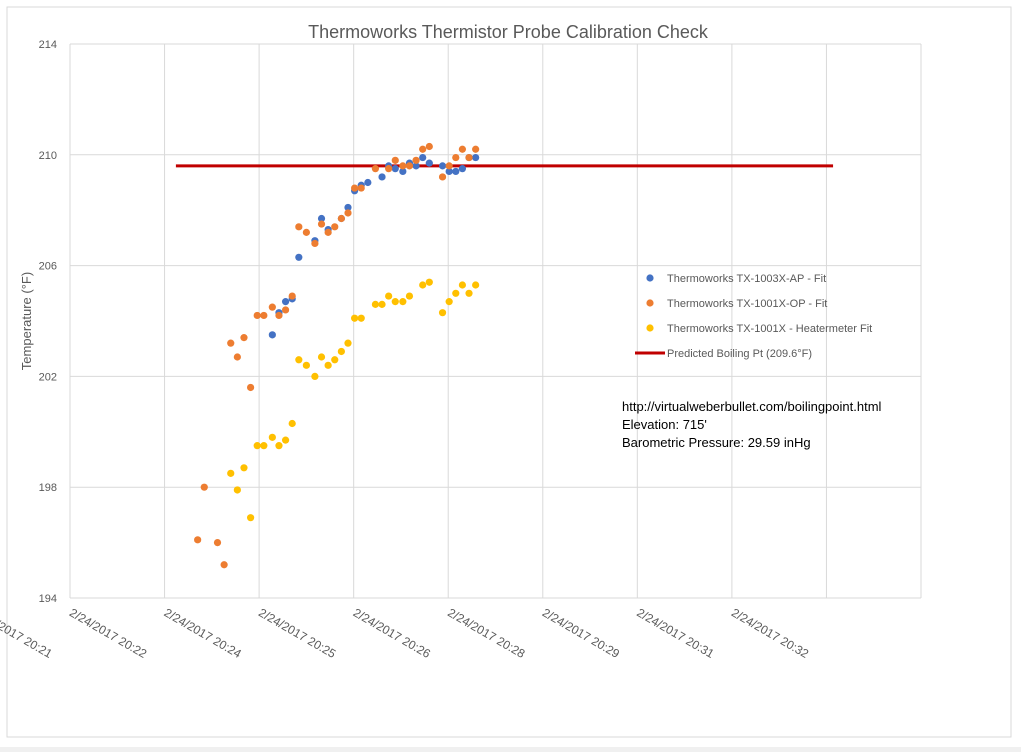 This screenshot has height=752, width=1021. I want to click on legend-label: Thermoworks TX-1003X-AP - Fit, so click(746, 279).